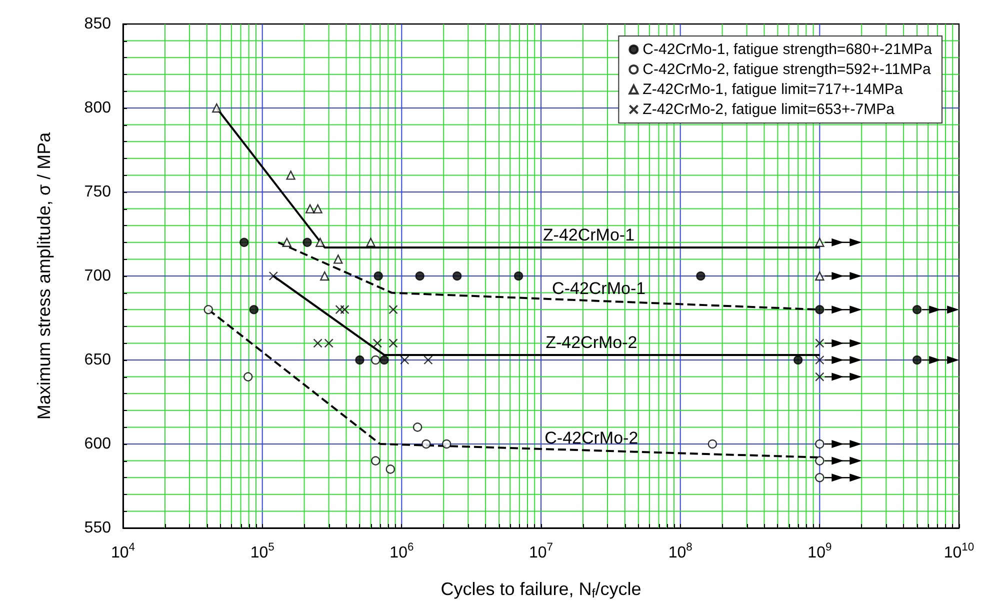 The height and width of the screenshot is (610, 984). What do you see at coordinates (98, 108) in the screenshot?
I see `y-tick-label: 800` at bounding box center [98, 108].